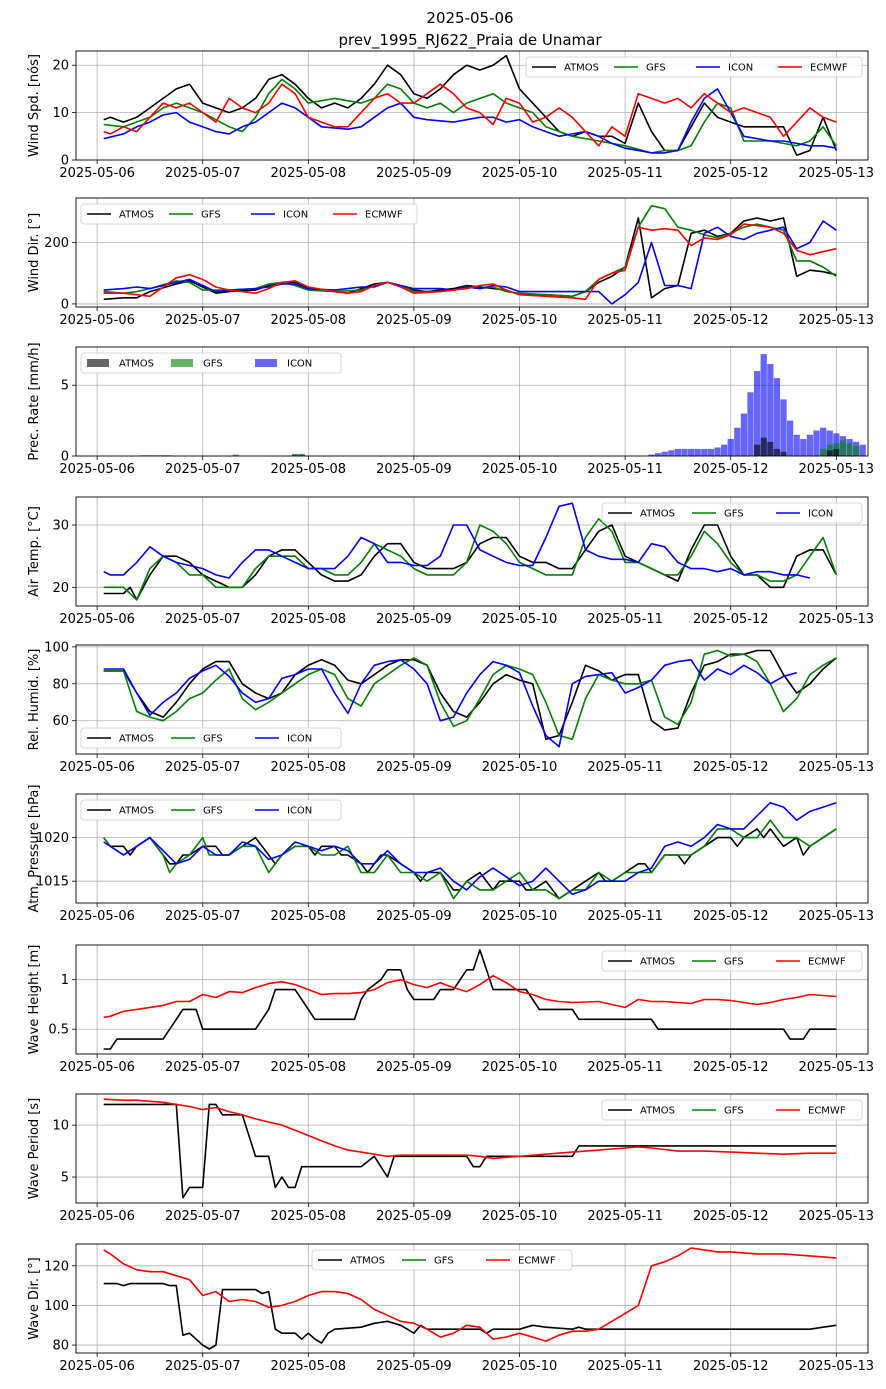 This screenshot has height=1389, width=886. What do you see at coordinates (34, 849) in the screenshot?
I see `y-axis-label: Atm. Pressure [hPa]` at bounding box center [34, 849].